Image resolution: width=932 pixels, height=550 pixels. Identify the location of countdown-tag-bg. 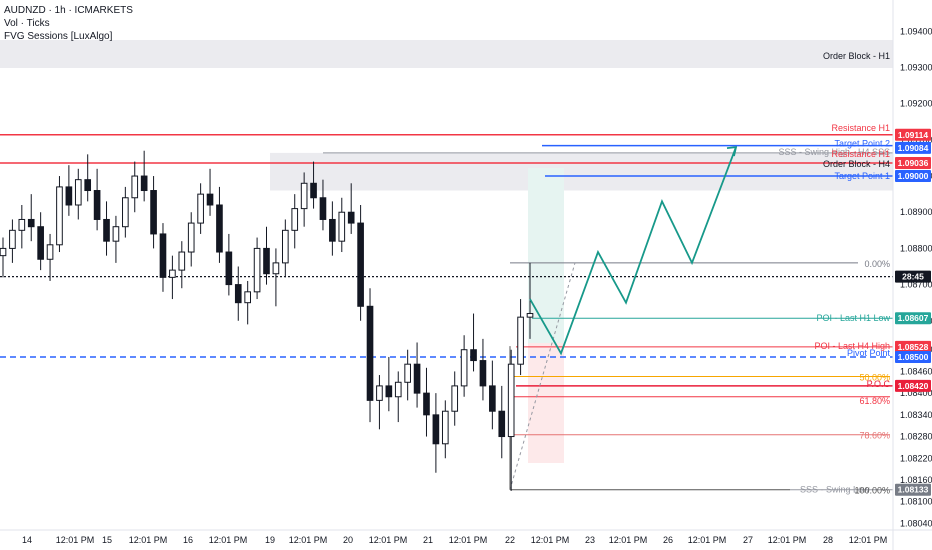
(913, 276).